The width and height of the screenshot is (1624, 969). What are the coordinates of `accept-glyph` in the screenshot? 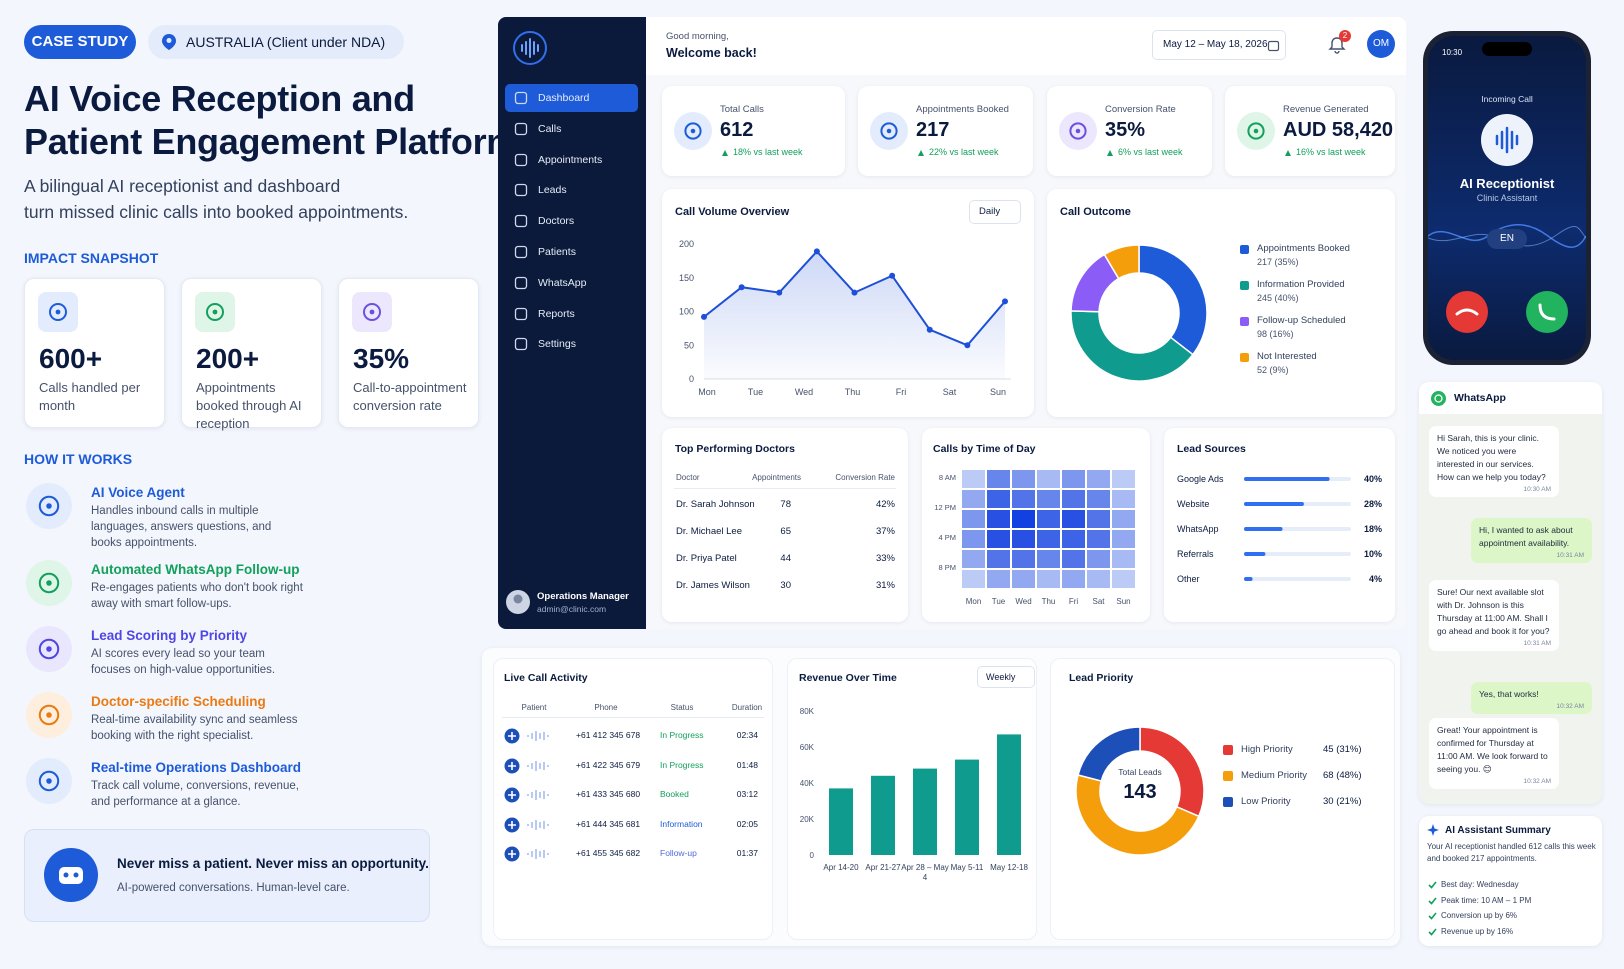 It's located at (1547, 312).